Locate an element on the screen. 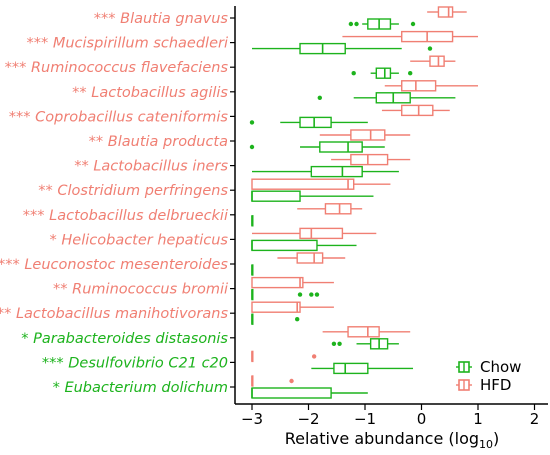 This screenshot has width=550, height=455. taxon-label: *** Mucispirillum schaedleri is located at coordinates (128, 44).